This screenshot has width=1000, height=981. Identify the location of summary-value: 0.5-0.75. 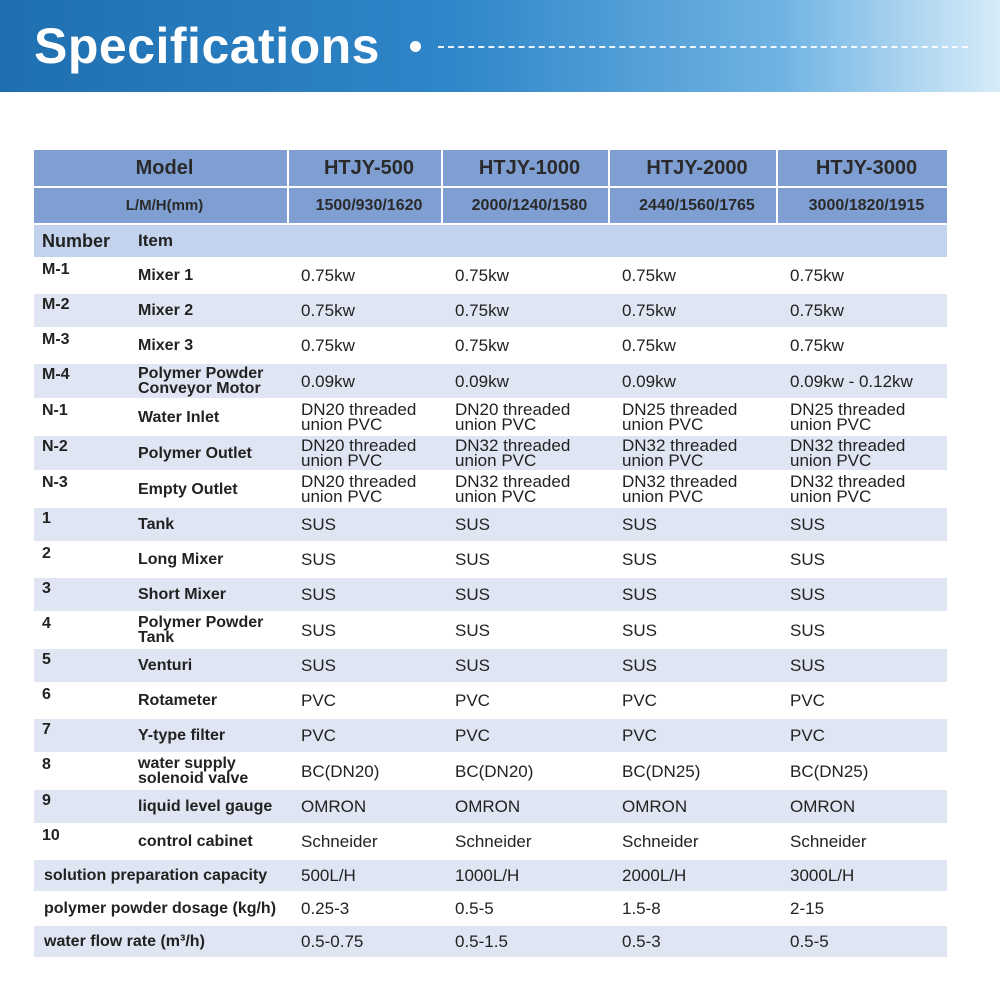
(366, 941).